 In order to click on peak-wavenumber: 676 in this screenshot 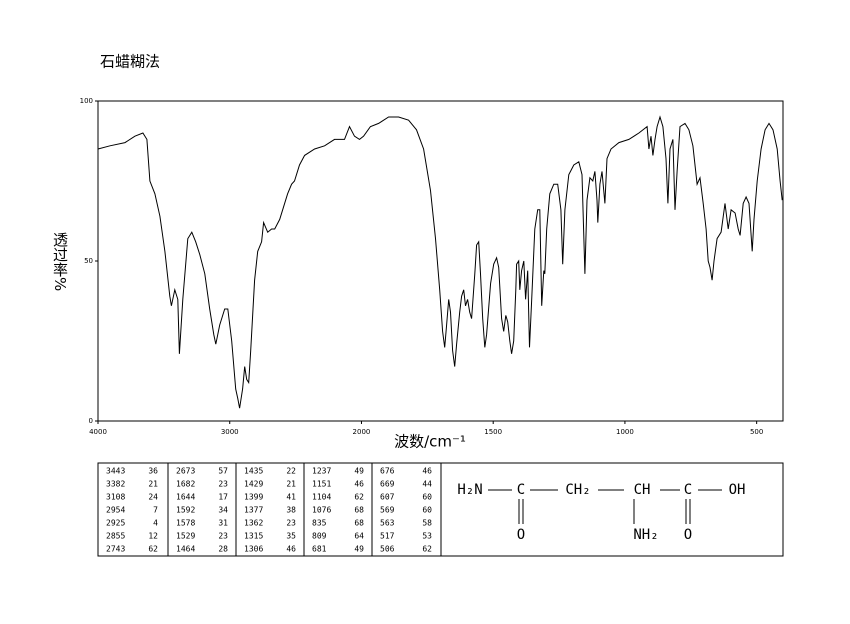, I will do `click(387, 471)`.